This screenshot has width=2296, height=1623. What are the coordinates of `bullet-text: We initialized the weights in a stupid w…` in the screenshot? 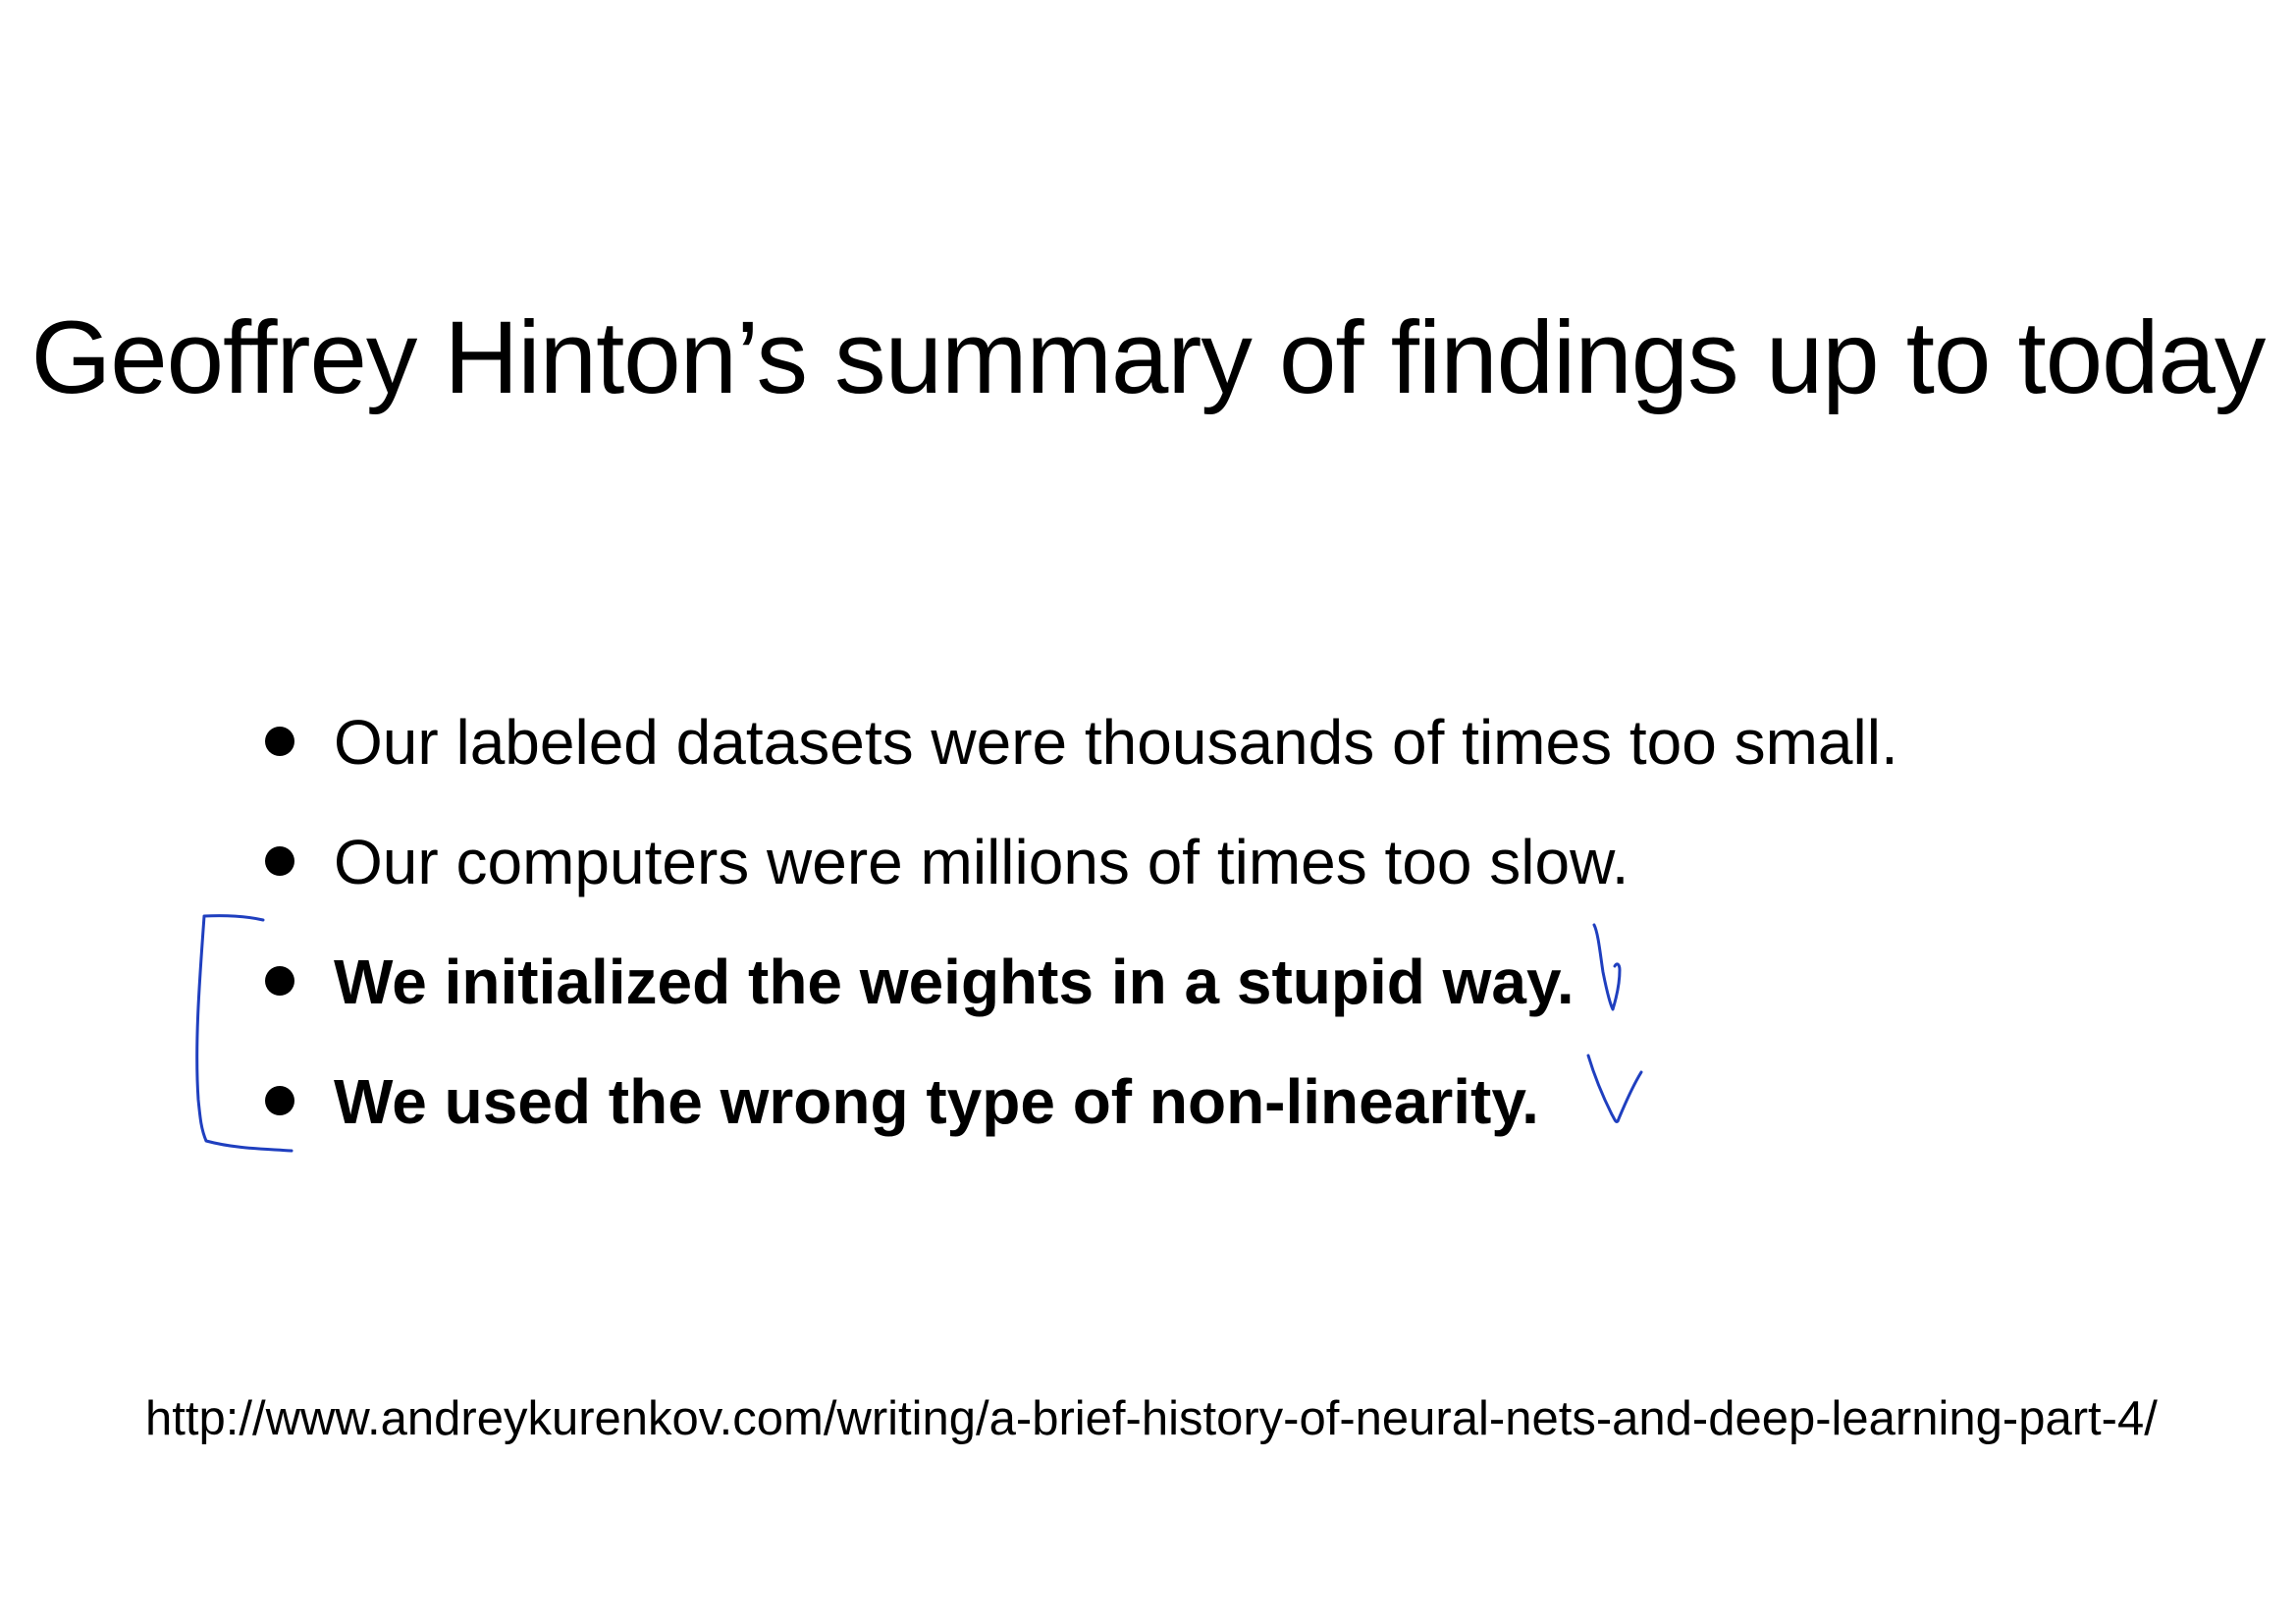 It's located at (954, 982).